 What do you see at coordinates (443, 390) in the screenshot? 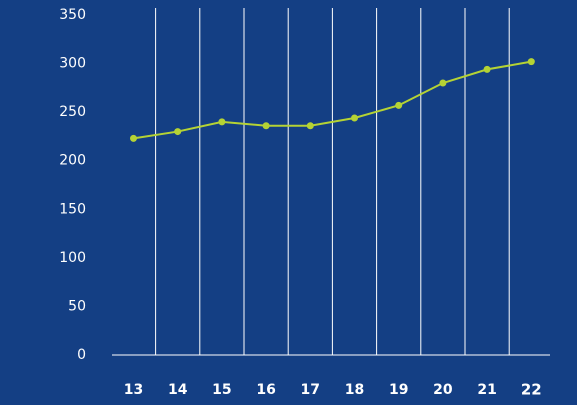
I see `x-tick-label: 20` at bounding box center [443, 390].